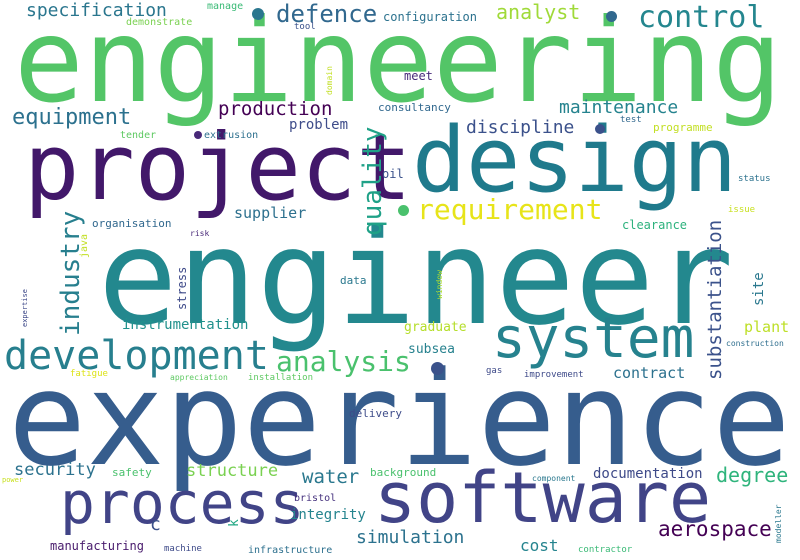 This screenshot has height=560, width=800. What do you see at coordinates (403, 472) in the screenshot?
I see `word-background: background` at bounding box center [403, 472].